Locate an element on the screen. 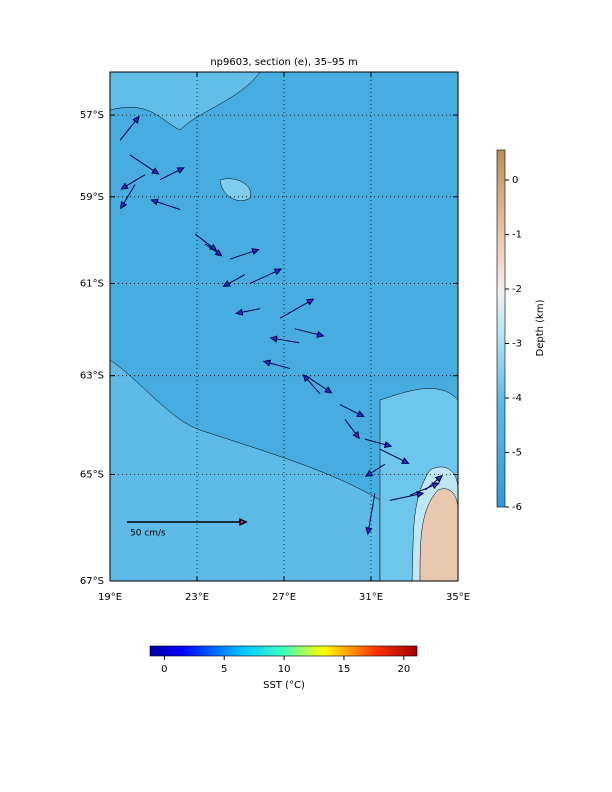  x-tick-label: 19°E is located at coordinates (110, 597).